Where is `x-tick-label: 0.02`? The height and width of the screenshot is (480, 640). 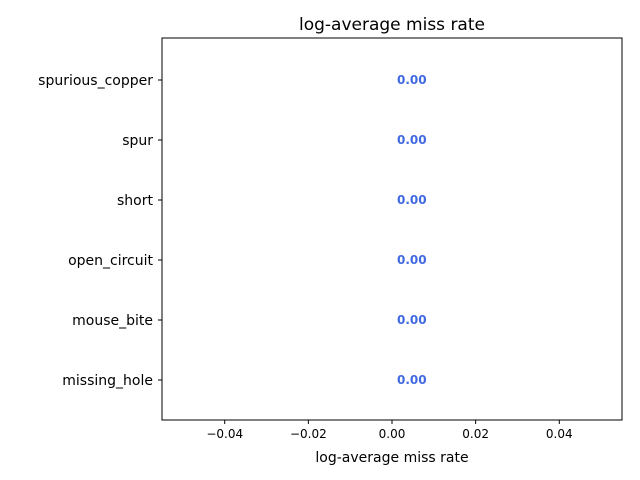
x-tick-label: 0.02 is located at coordinates (475, 434).